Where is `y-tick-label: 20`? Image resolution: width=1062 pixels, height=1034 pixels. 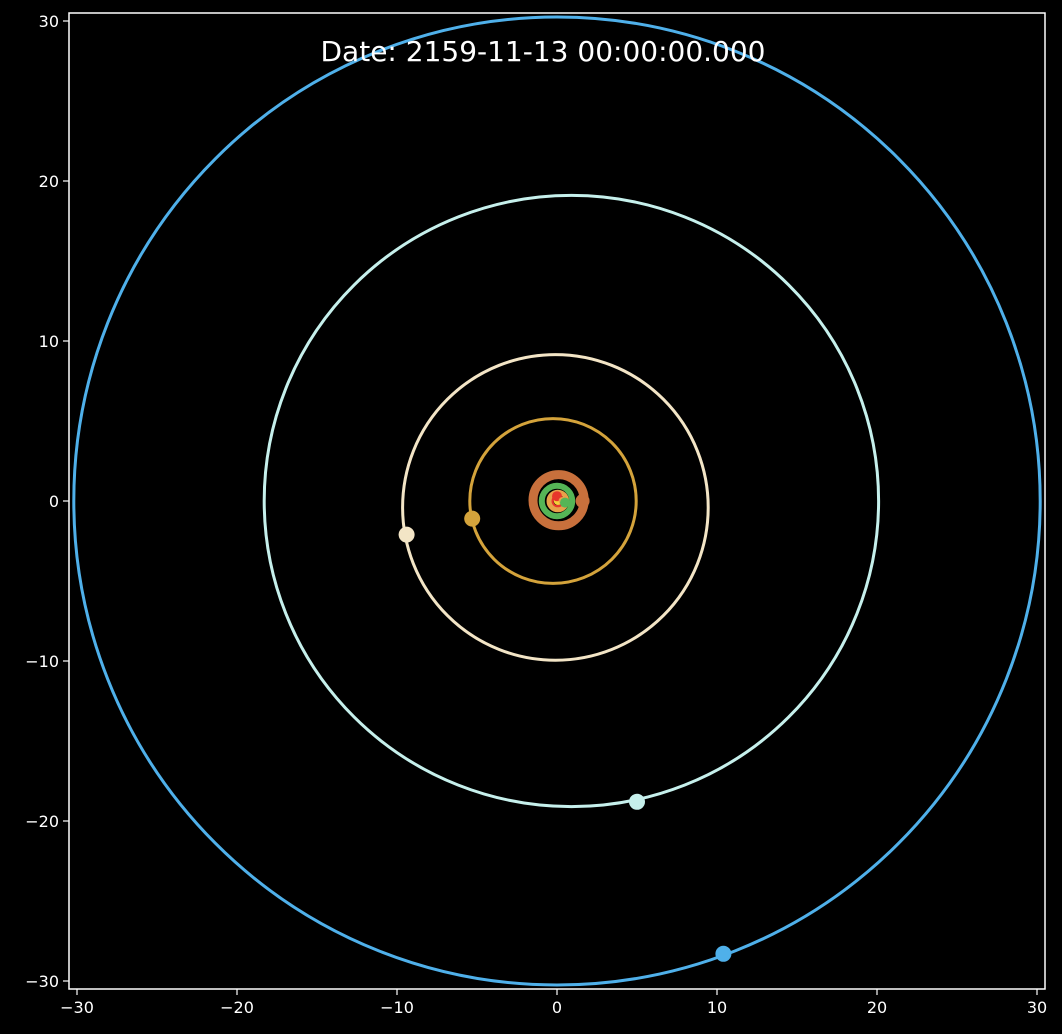
y-tick-label: 20 is located at coordinates (49, 181).